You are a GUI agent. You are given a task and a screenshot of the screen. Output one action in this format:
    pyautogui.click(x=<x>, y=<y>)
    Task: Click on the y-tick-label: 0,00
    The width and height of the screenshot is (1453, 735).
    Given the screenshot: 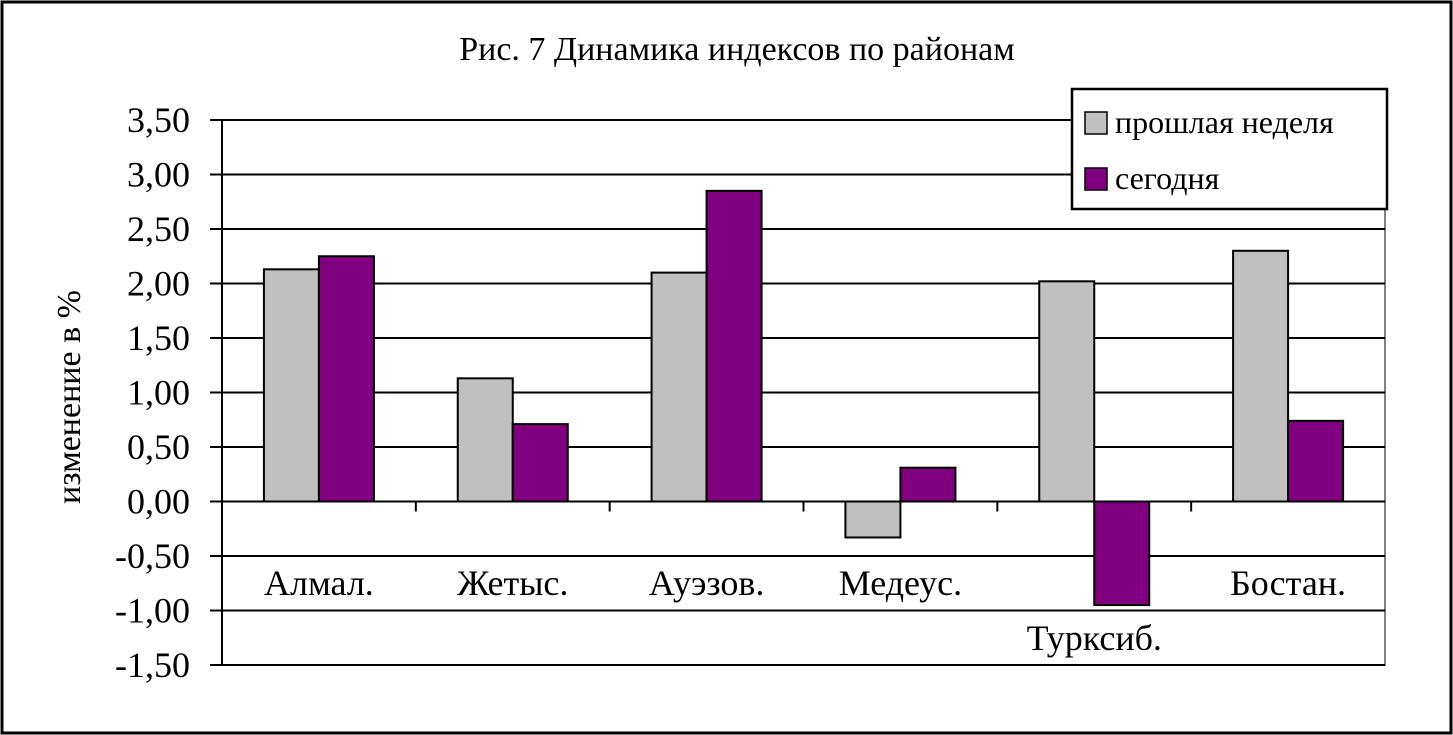 What is the action you would take?
    pyautogui.click(x=158, y=502)
    